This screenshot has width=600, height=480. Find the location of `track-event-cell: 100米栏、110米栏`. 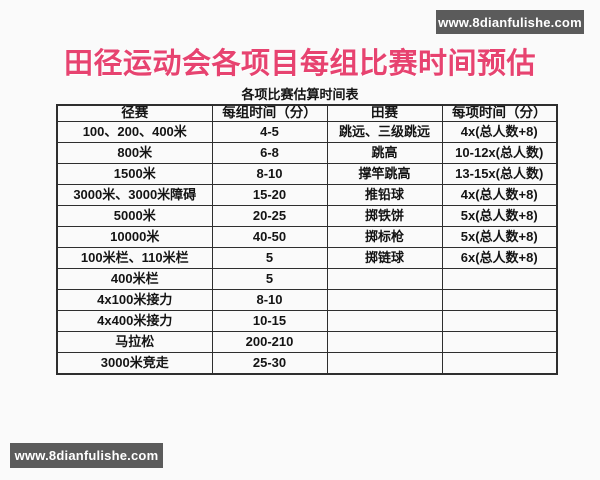

track-event-cell: 100米栏、110米栏 is located at coordinates (134, 257).